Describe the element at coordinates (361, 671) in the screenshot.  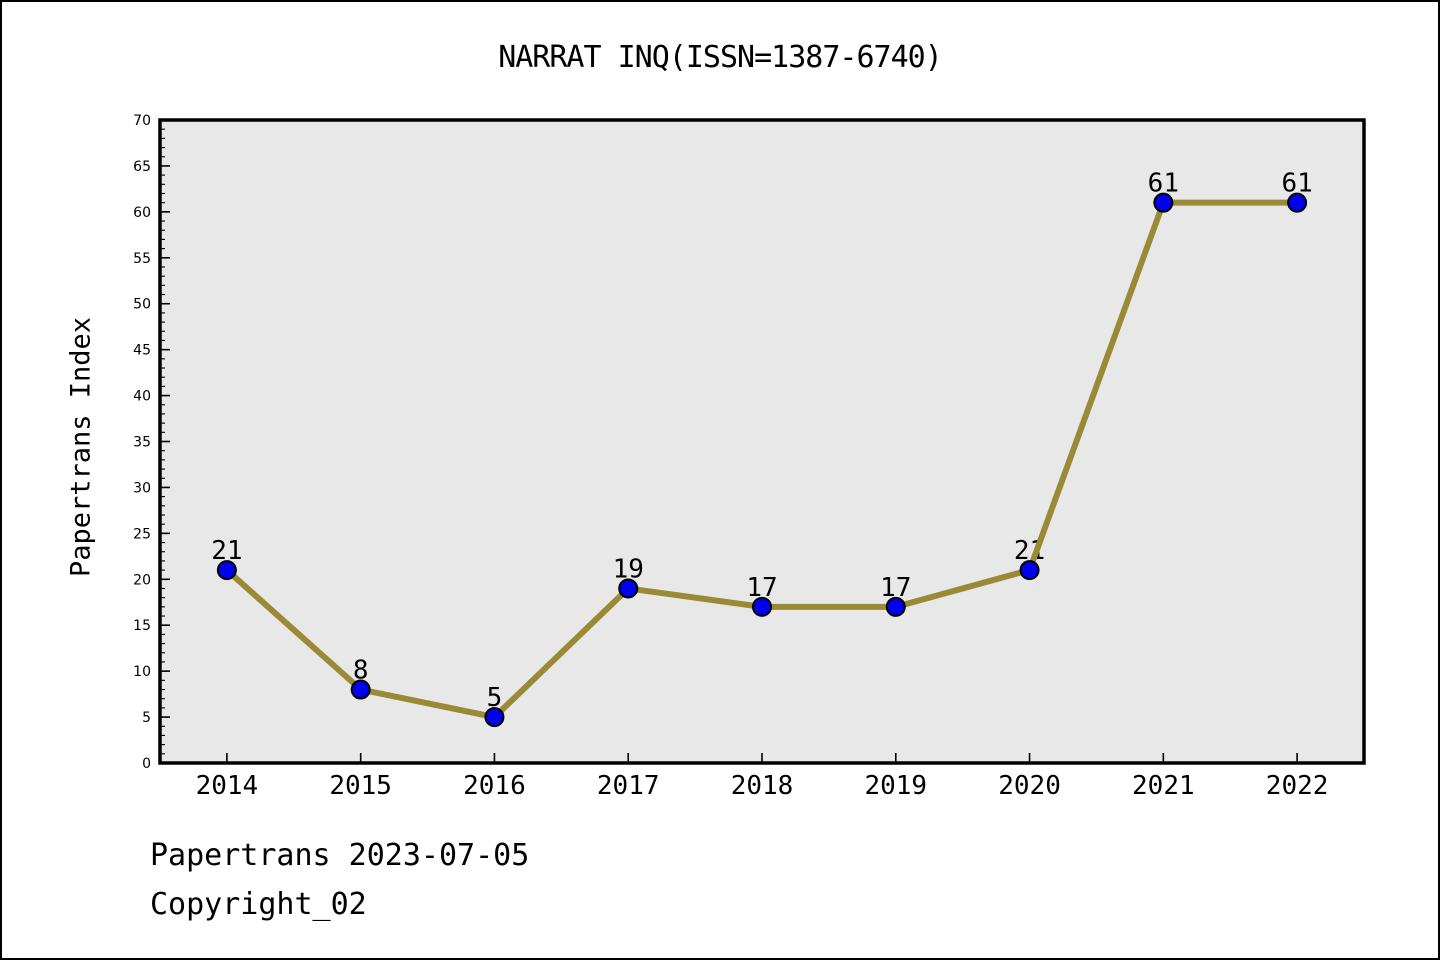
I see `data-label: 8` at that location.